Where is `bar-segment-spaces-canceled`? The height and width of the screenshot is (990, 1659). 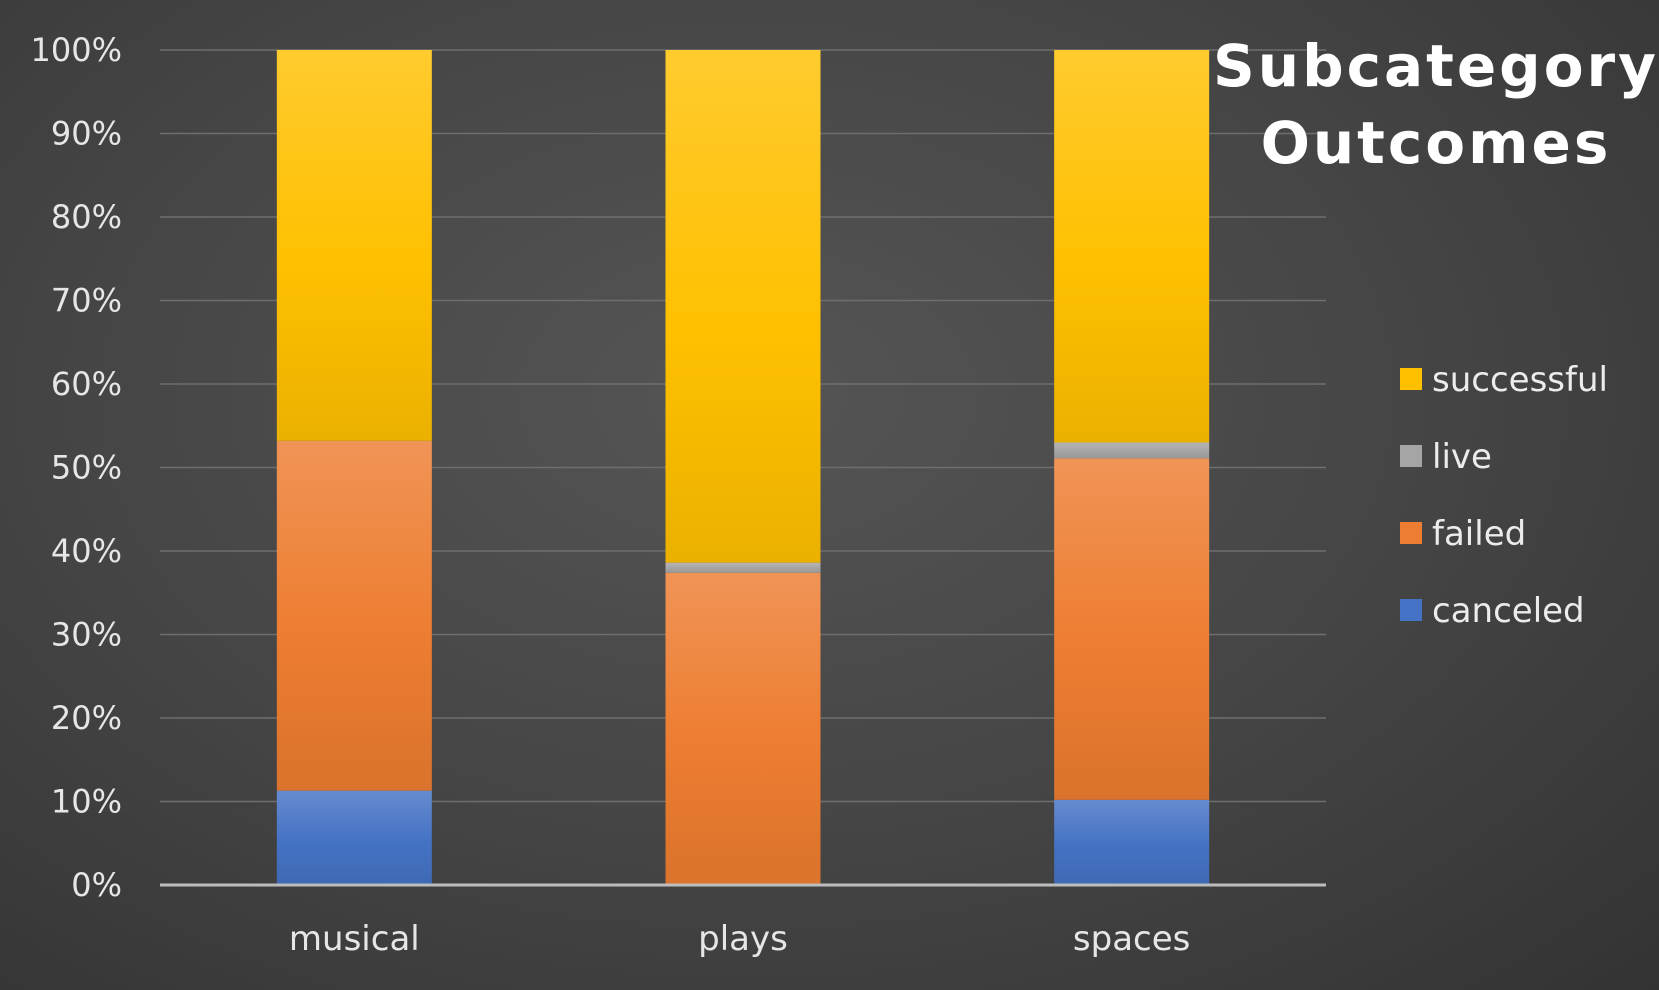
bar-segment-spaces-canceled is located at coordinates (1132, 842).